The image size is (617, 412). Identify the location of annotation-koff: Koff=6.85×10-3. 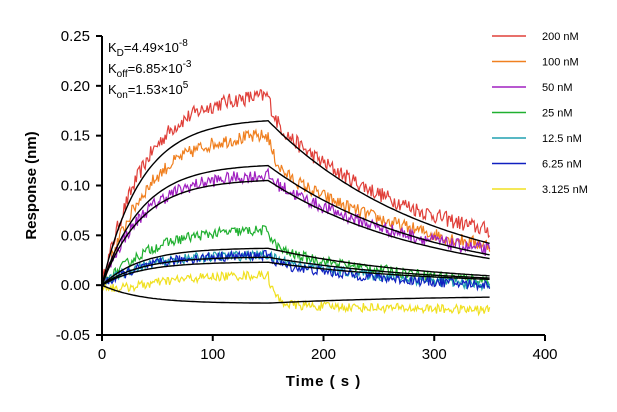
(150, 69).